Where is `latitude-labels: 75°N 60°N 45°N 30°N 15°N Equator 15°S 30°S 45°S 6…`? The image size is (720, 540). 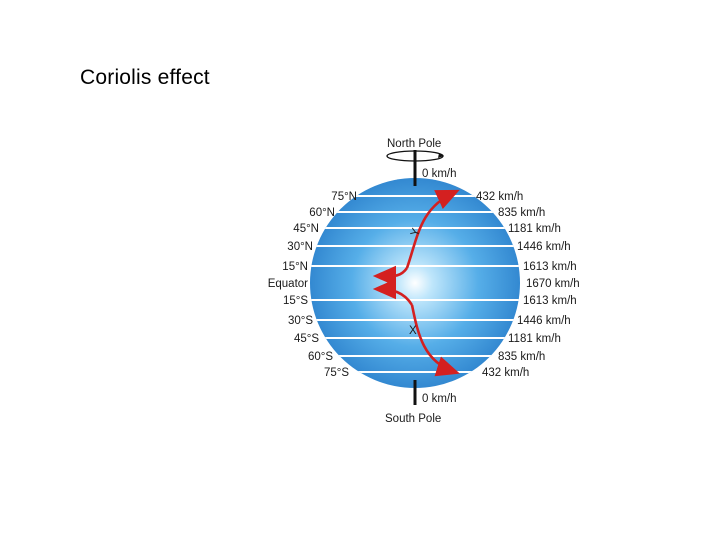
latitude-labels: 75°N 60°N 45°N 30°N 15°N Equator 15°S 30°S 45°S 6… is located at coordinates (312, 285).